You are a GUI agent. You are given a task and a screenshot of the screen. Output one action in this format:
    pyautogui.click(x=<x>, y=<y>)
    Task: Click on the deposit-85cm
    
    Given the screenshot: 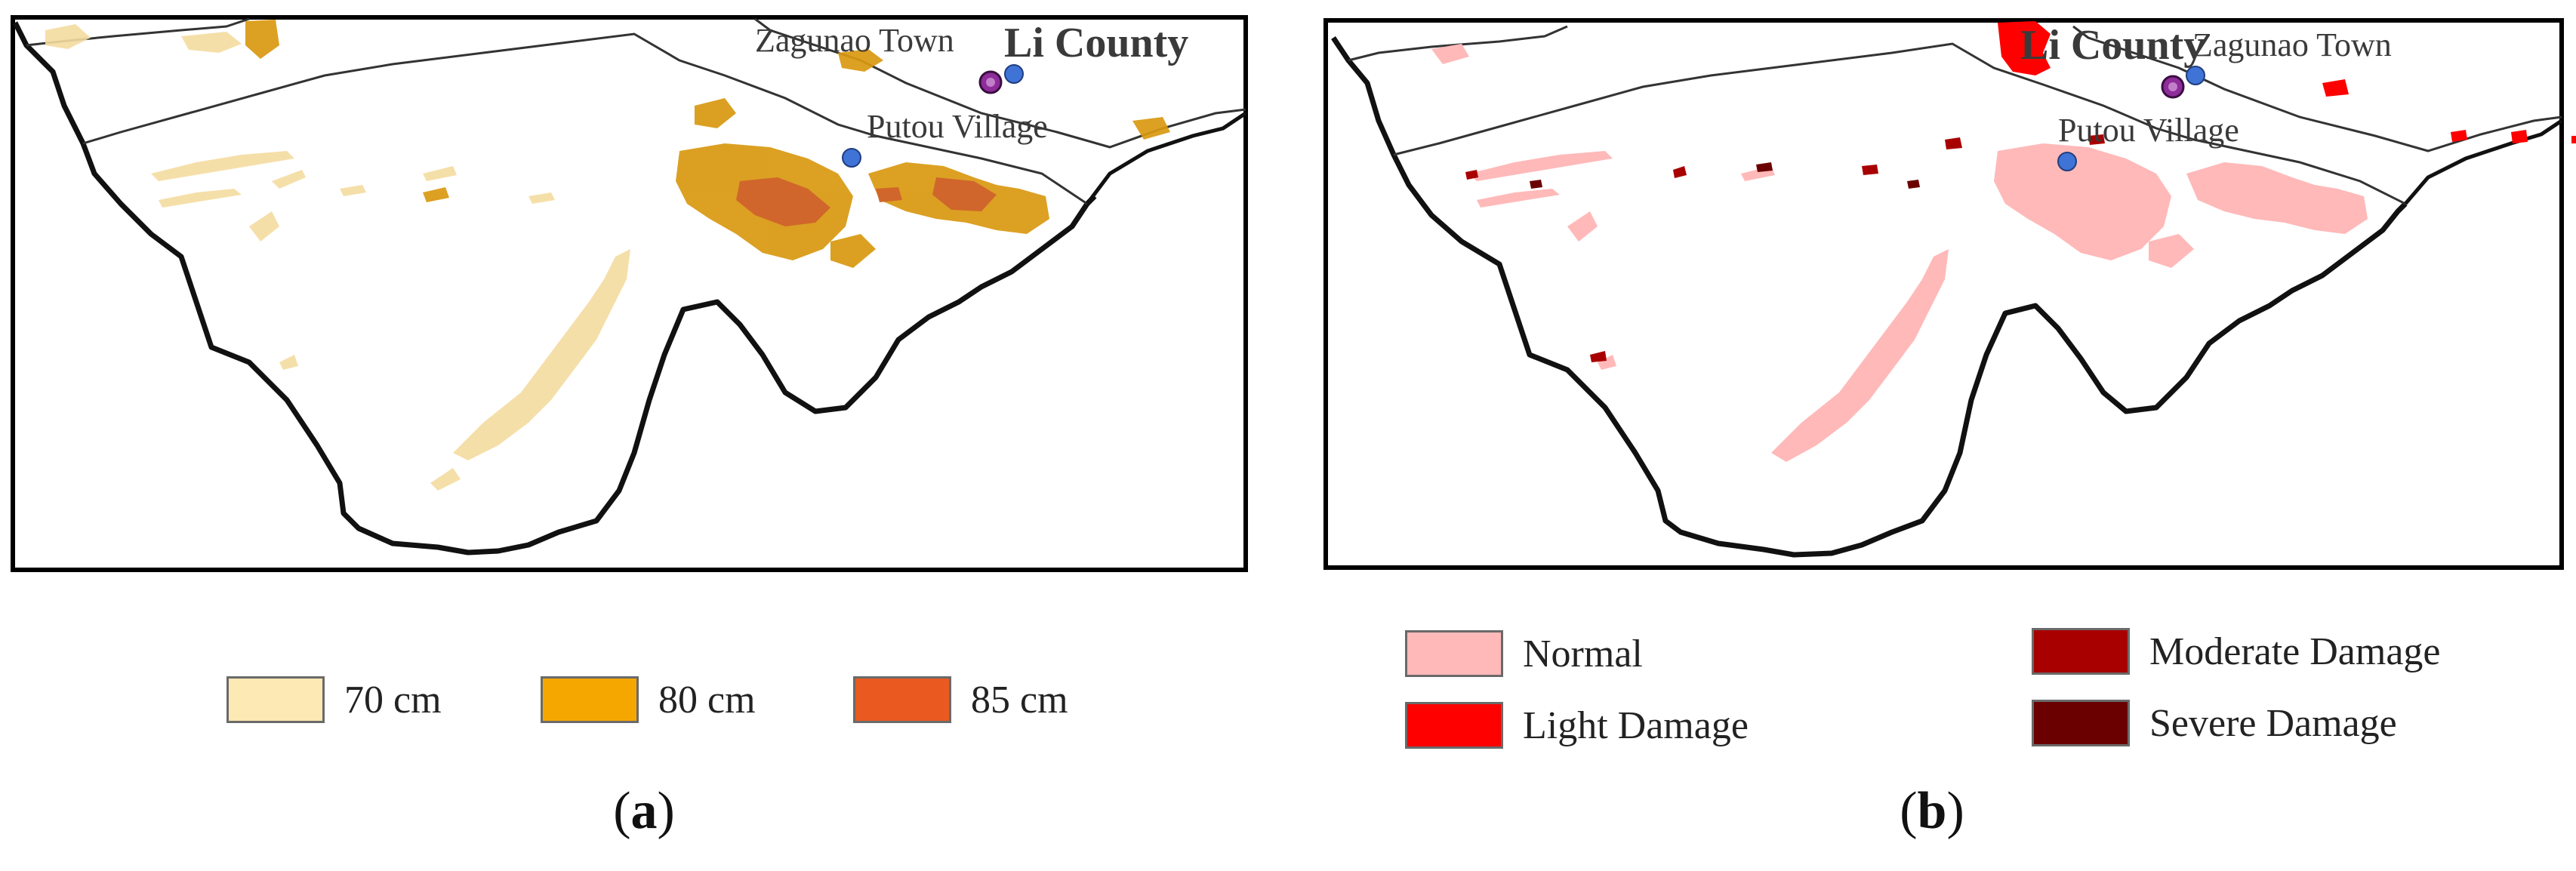 What is the action you would take?
    pyautogui.click(x=867, y=201)
    